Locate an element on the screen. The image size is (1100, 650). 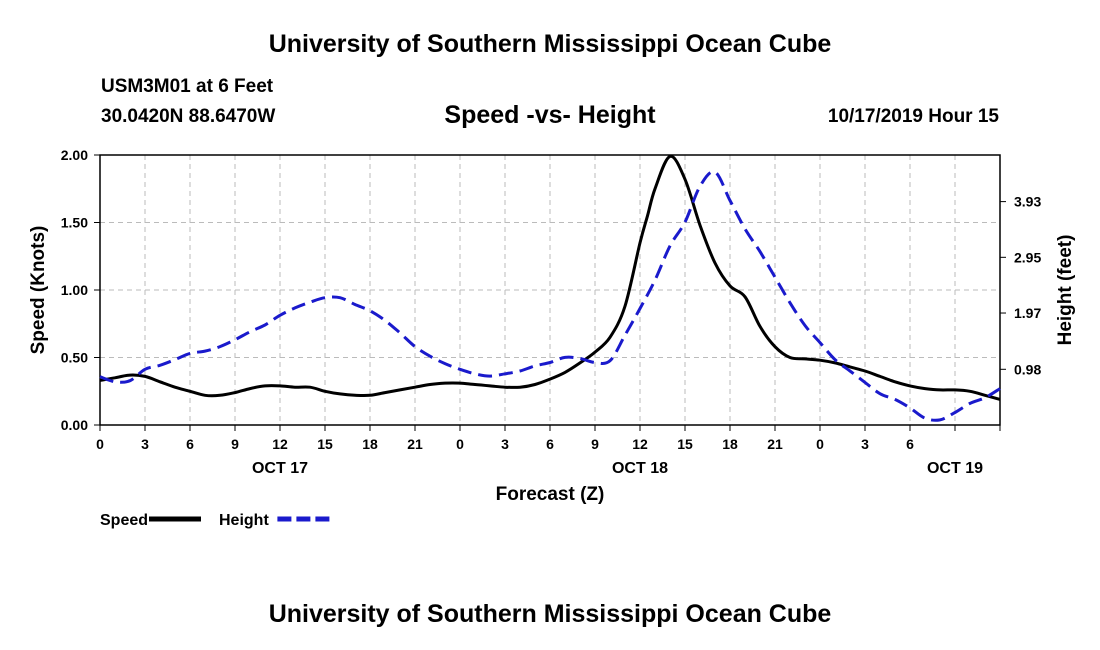
legend-label-height: Height is located at coordinates (244, 520).